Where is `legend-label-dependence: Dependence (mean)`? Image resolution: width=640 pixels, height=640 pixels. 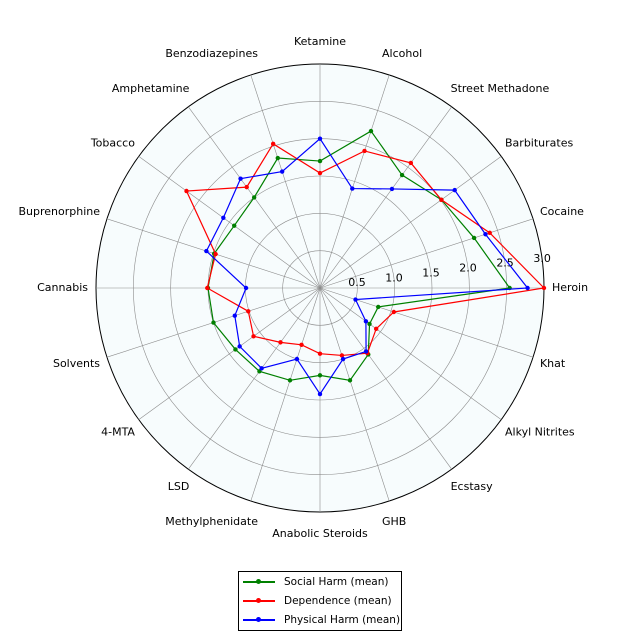
legend-label-dependence: Dependence (mean) is located at coordinates (338, 601).